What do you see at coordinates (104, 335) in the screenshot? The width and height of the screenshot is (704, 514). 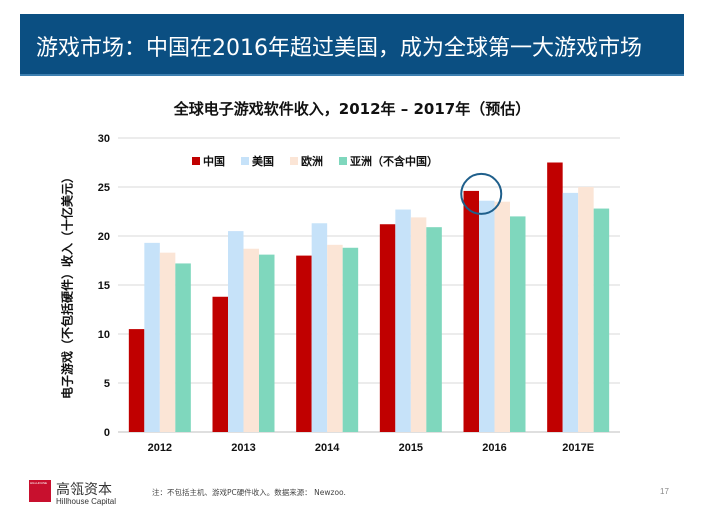 I see `y-tick-label: 10` at bounding box center [104, 335].